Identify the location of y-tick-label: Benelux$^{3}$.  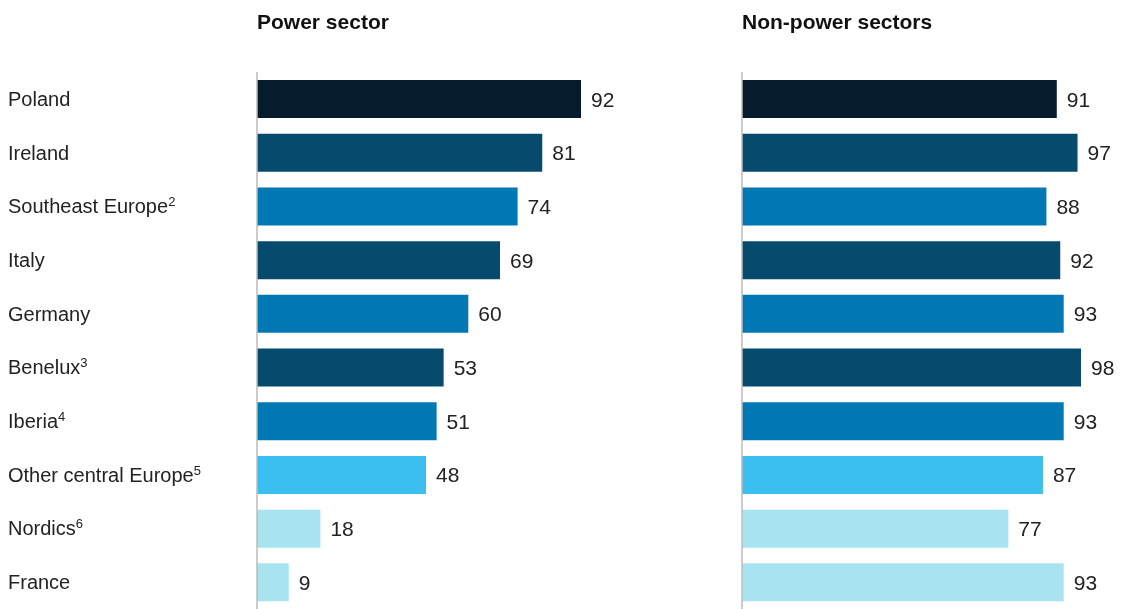
(48, 366).